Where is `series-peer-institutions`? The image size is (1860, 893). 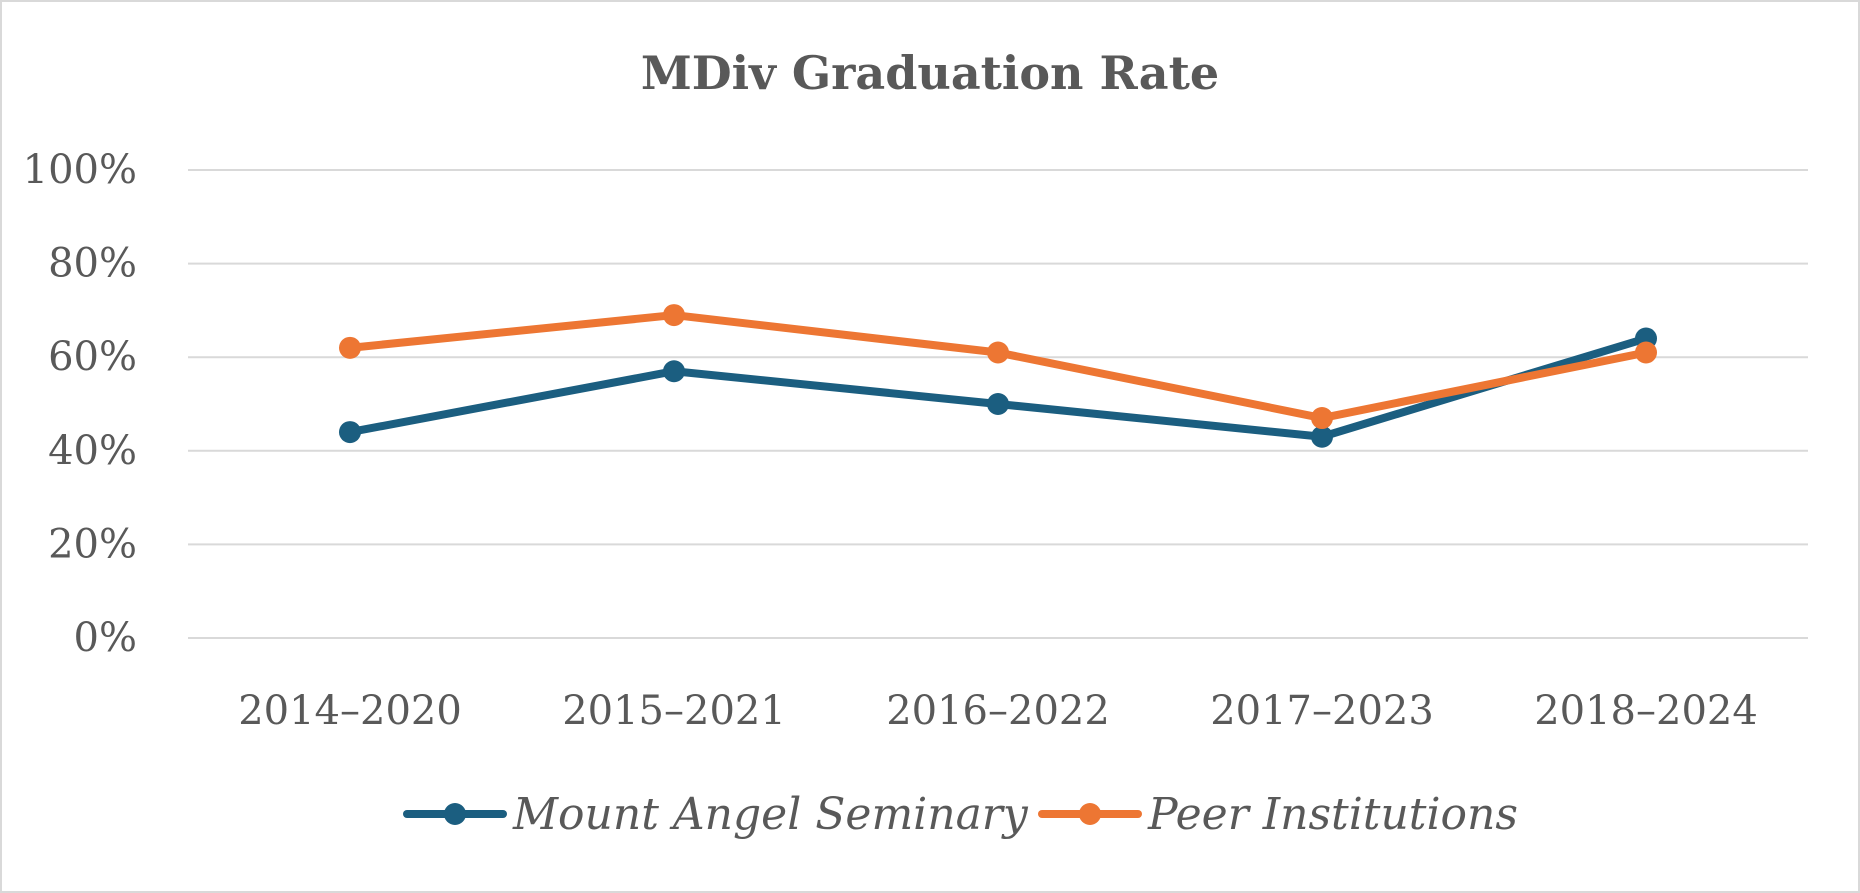 series-peer-institutions is located at coordinates (998, 367).